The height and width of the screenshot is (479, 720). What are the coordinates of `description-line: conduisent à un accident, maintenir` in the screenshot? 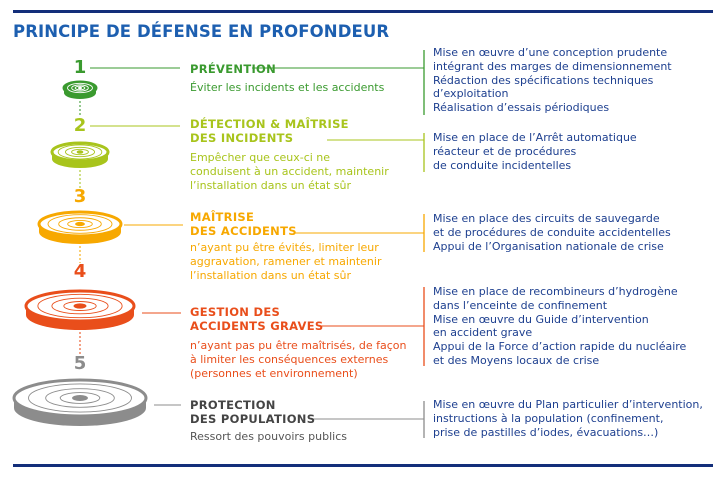 It's located at (289, 171).